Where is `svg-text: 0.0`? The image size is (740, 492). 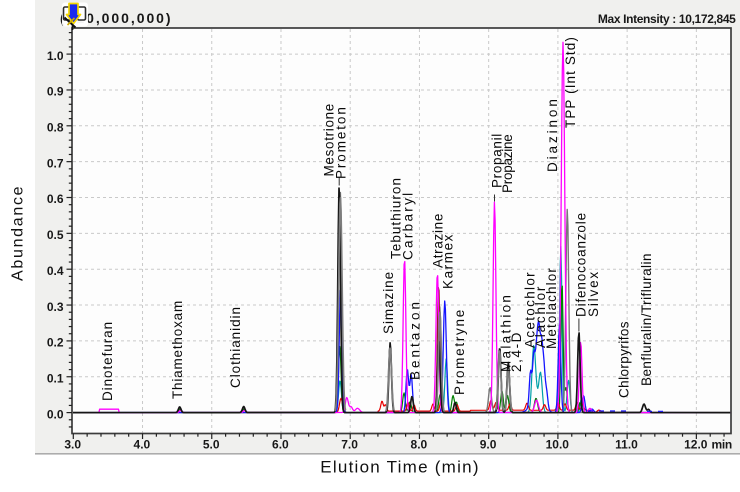 svg-text: 0.0 is located at coordinates (55, 414).